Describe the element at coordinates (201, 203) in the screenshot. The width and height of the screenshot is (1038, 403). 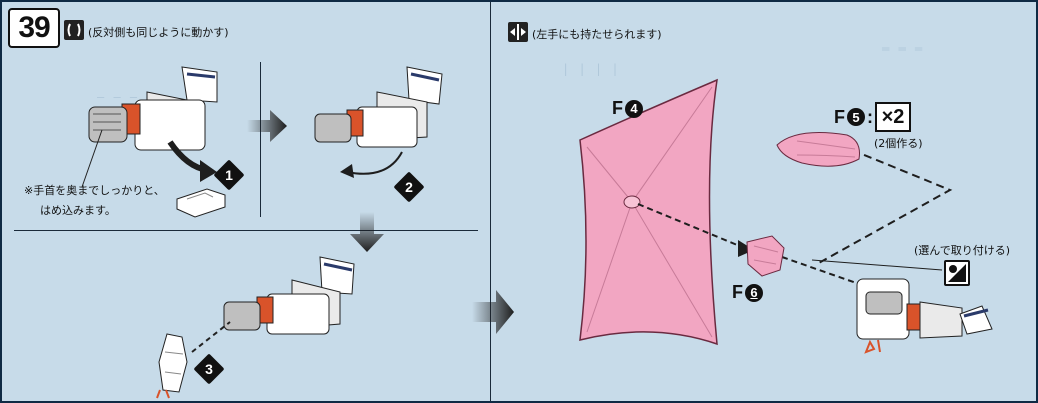
I see `wrist-part` at that location.